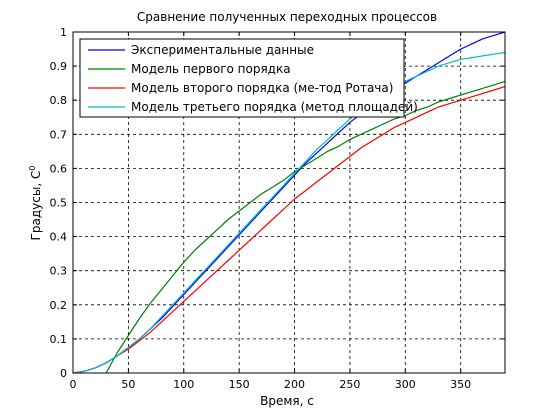 Image resolution: width=557 pixels, height=419 pixels. What do you see at coordinates (349, 384) in the screenshot?
I see `x-tick-label: 250` at bounding box center [349, 384].